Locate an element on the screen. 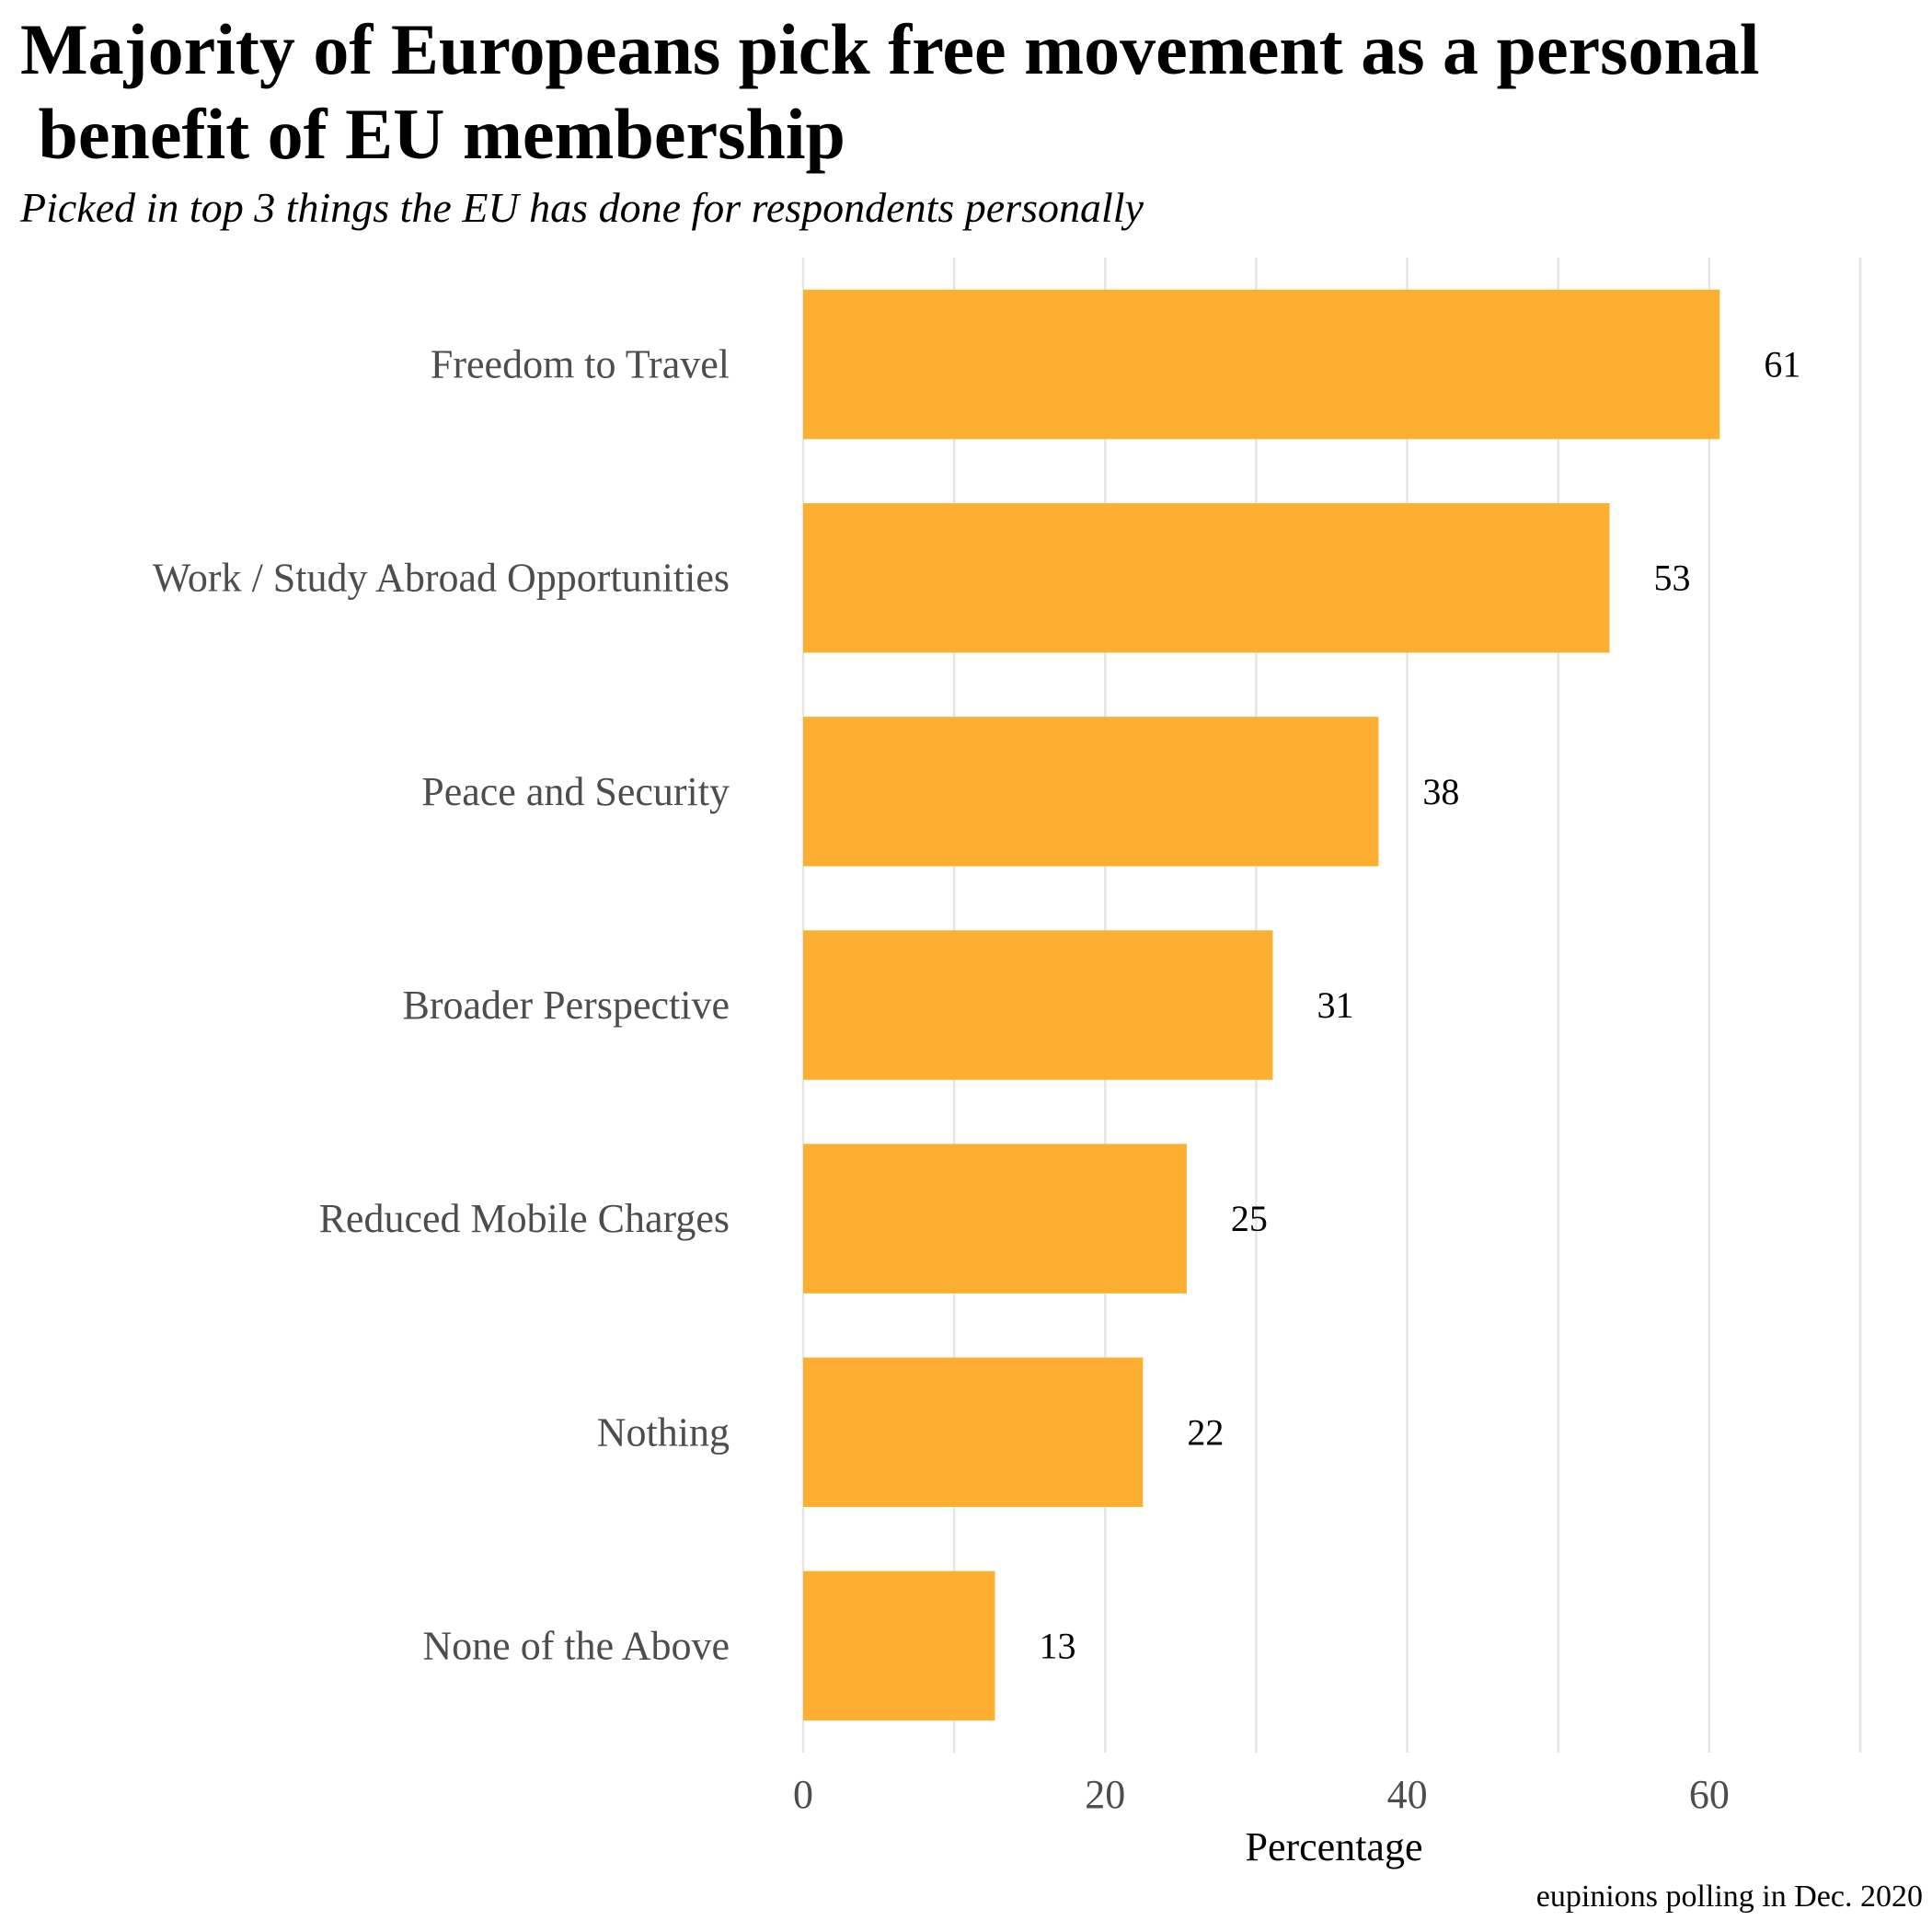  category-label: Broader Perspective is located at coordinates (566, 1005).